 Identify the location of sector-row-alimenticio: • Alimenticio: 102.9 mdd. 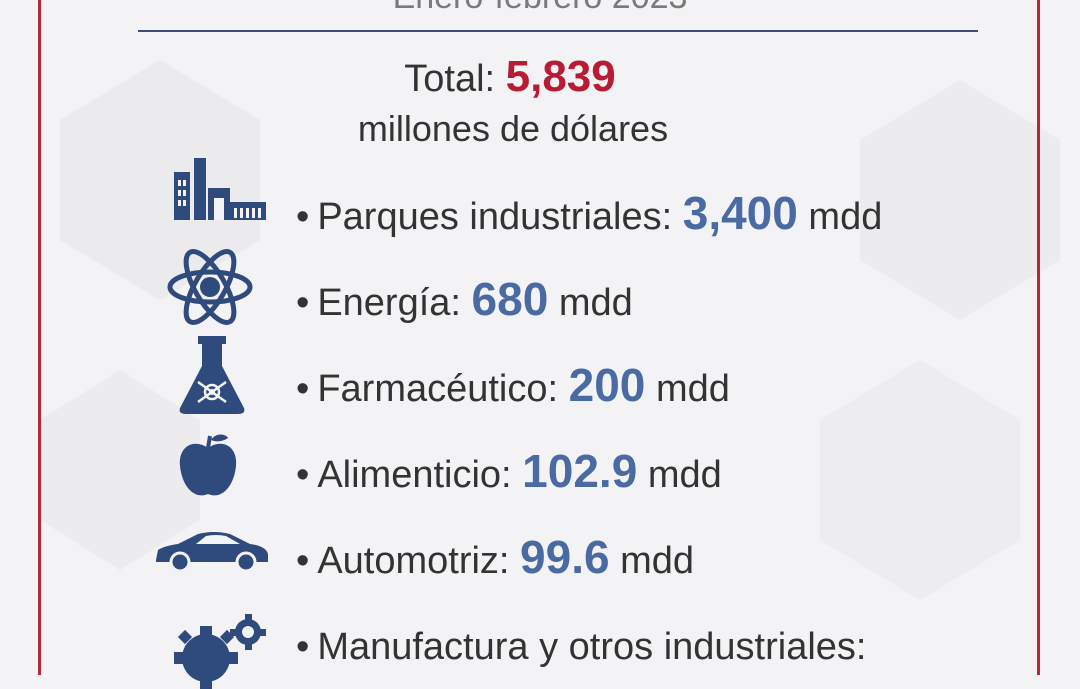
(540, 471).